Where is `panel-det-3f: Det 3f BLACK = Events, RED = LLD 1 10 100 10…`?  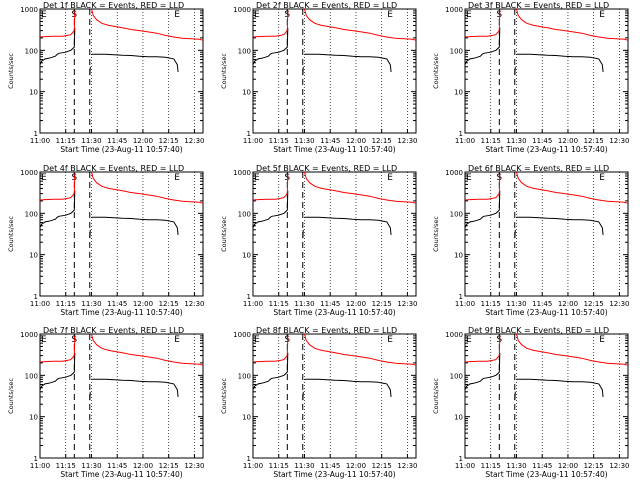 panel-det-3f: Det 3f BLACK = Events, RED = LLD 1 10 100 10… is located at coordinates (531, 77).